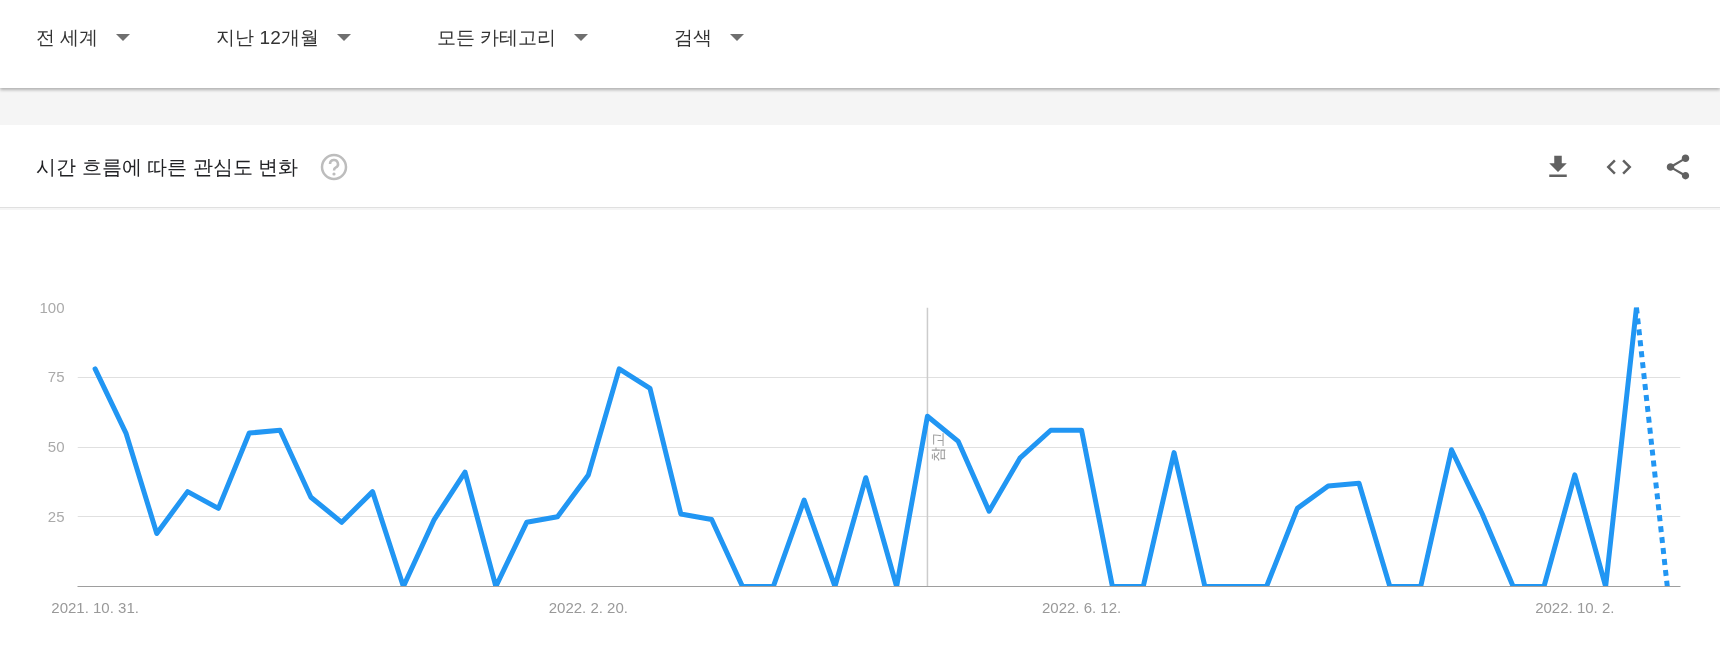 The image size is (1720, 652). I want to click on x-tick-label: 2022. 10. 2., so click(1575, 607).